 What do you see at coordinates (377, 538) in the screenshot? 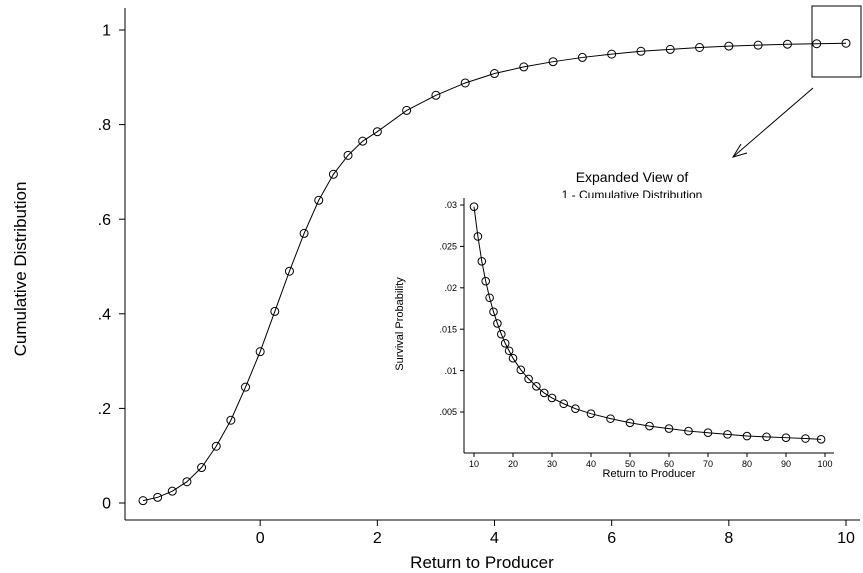
I see `main-x-tick-label: 2` at bounding box center [377, 538].